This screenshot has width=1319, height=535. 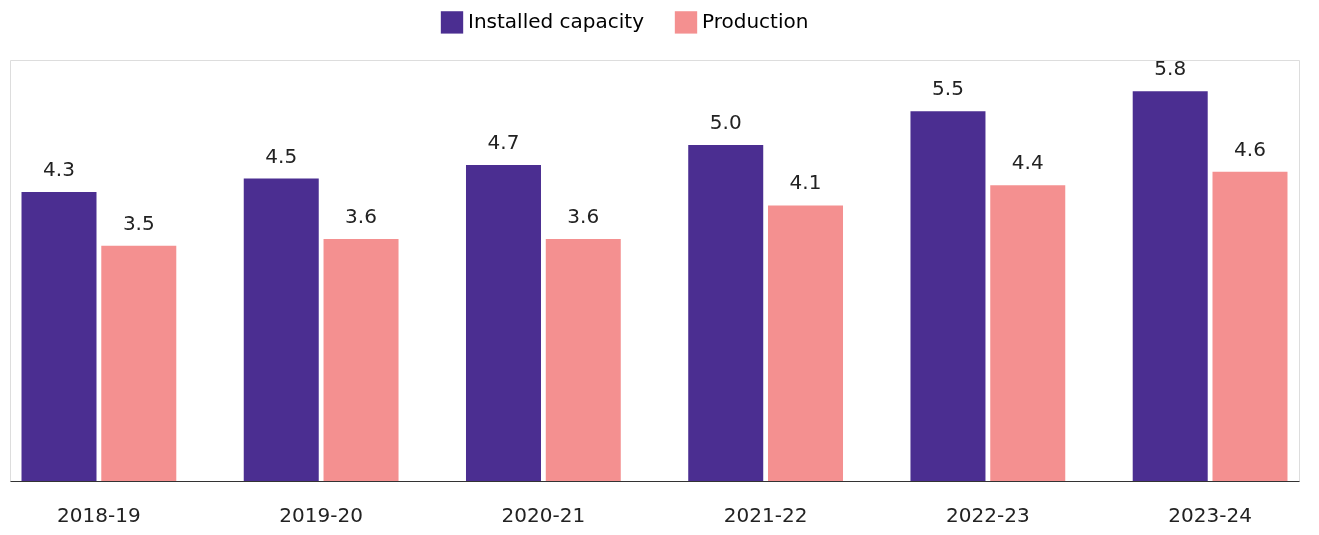 I want to click on data-label: 3.5, so click(x=138, y=222).